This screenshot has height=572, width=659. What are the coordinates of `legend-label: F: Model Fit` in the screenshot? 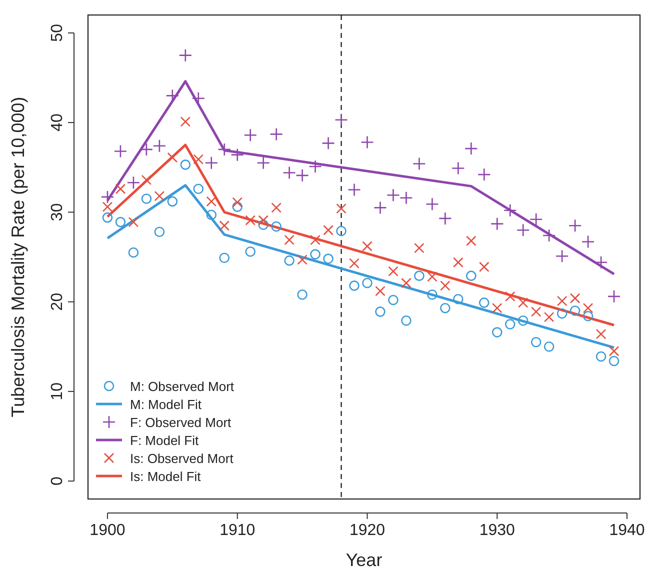 It's located at (165, 440).